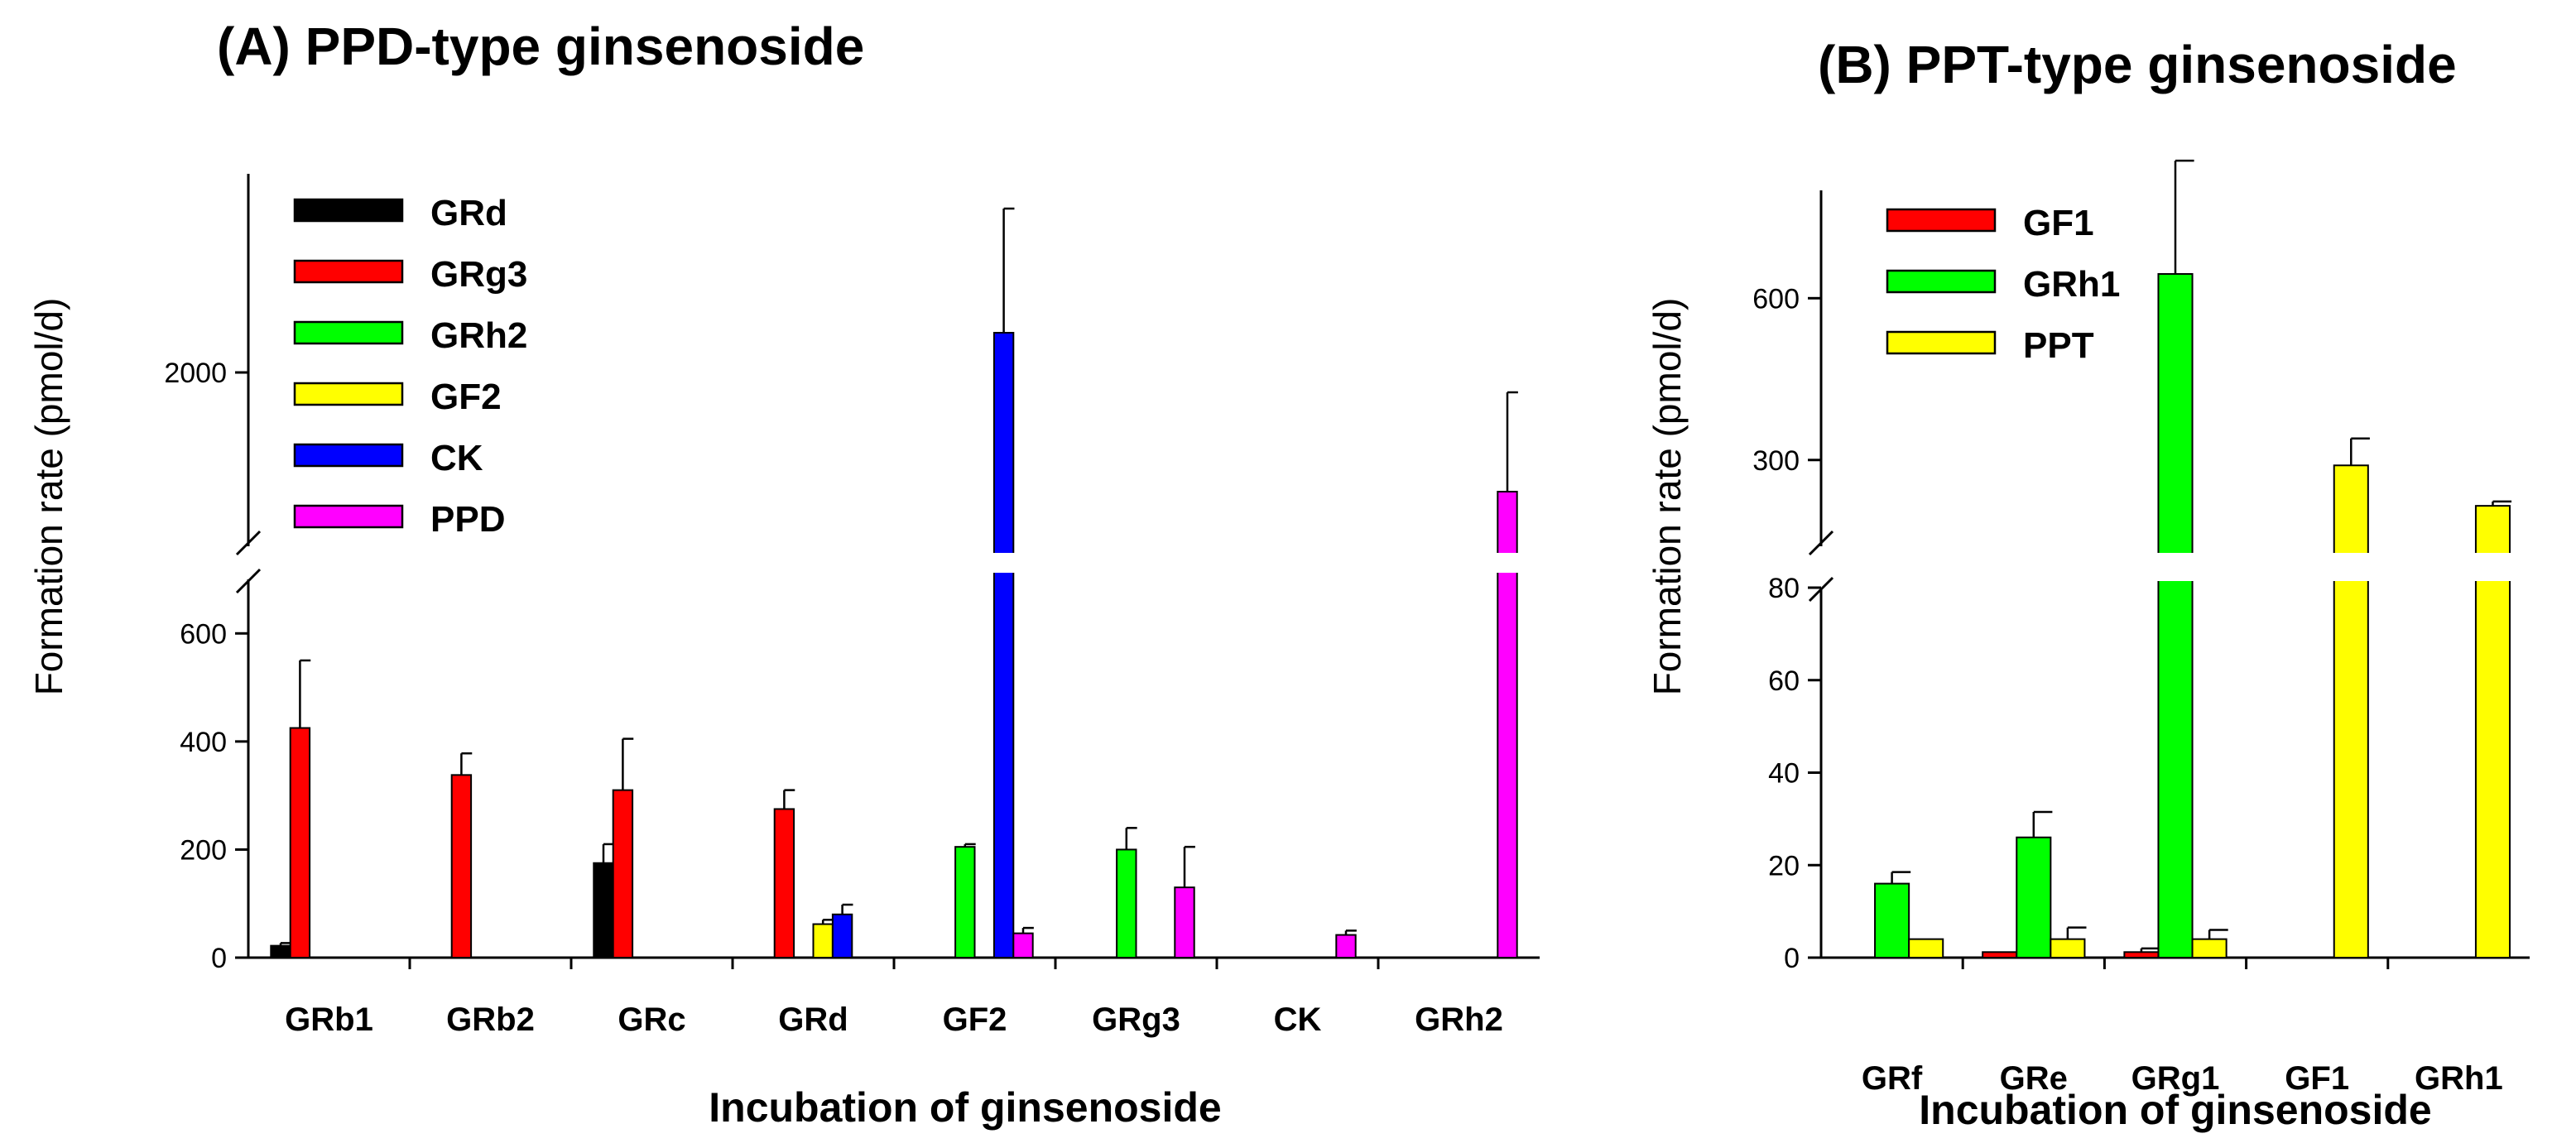 This screenshot has width=2576, height=1148. I want to click on panel-a-category-label: CK, so click(1298, 1019).